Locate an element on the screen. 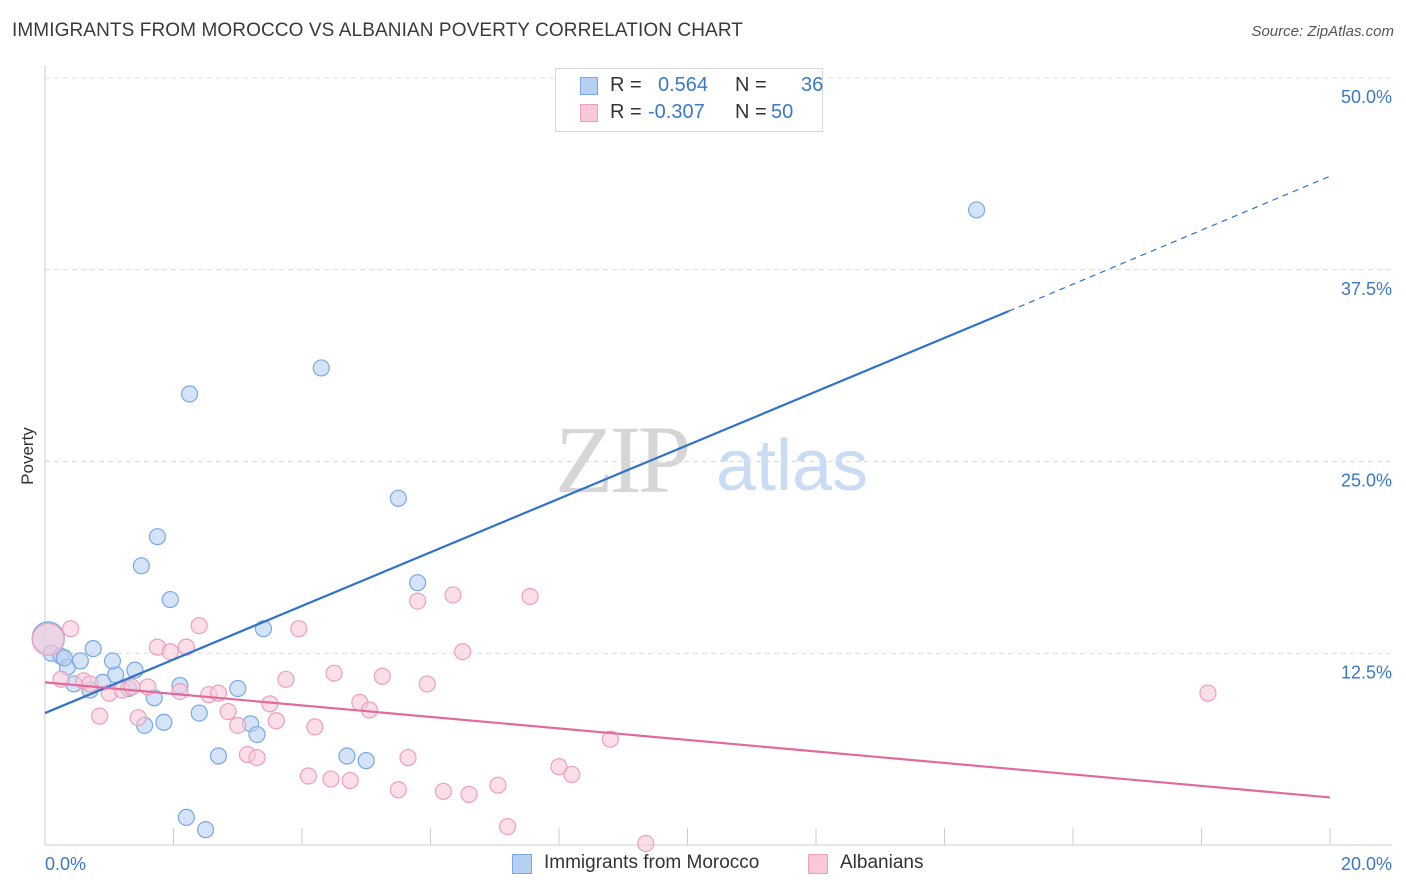 This screenshot has height=892, width=1406. legend-n-value-morocco: 36 is located at coordinates (812, 85).